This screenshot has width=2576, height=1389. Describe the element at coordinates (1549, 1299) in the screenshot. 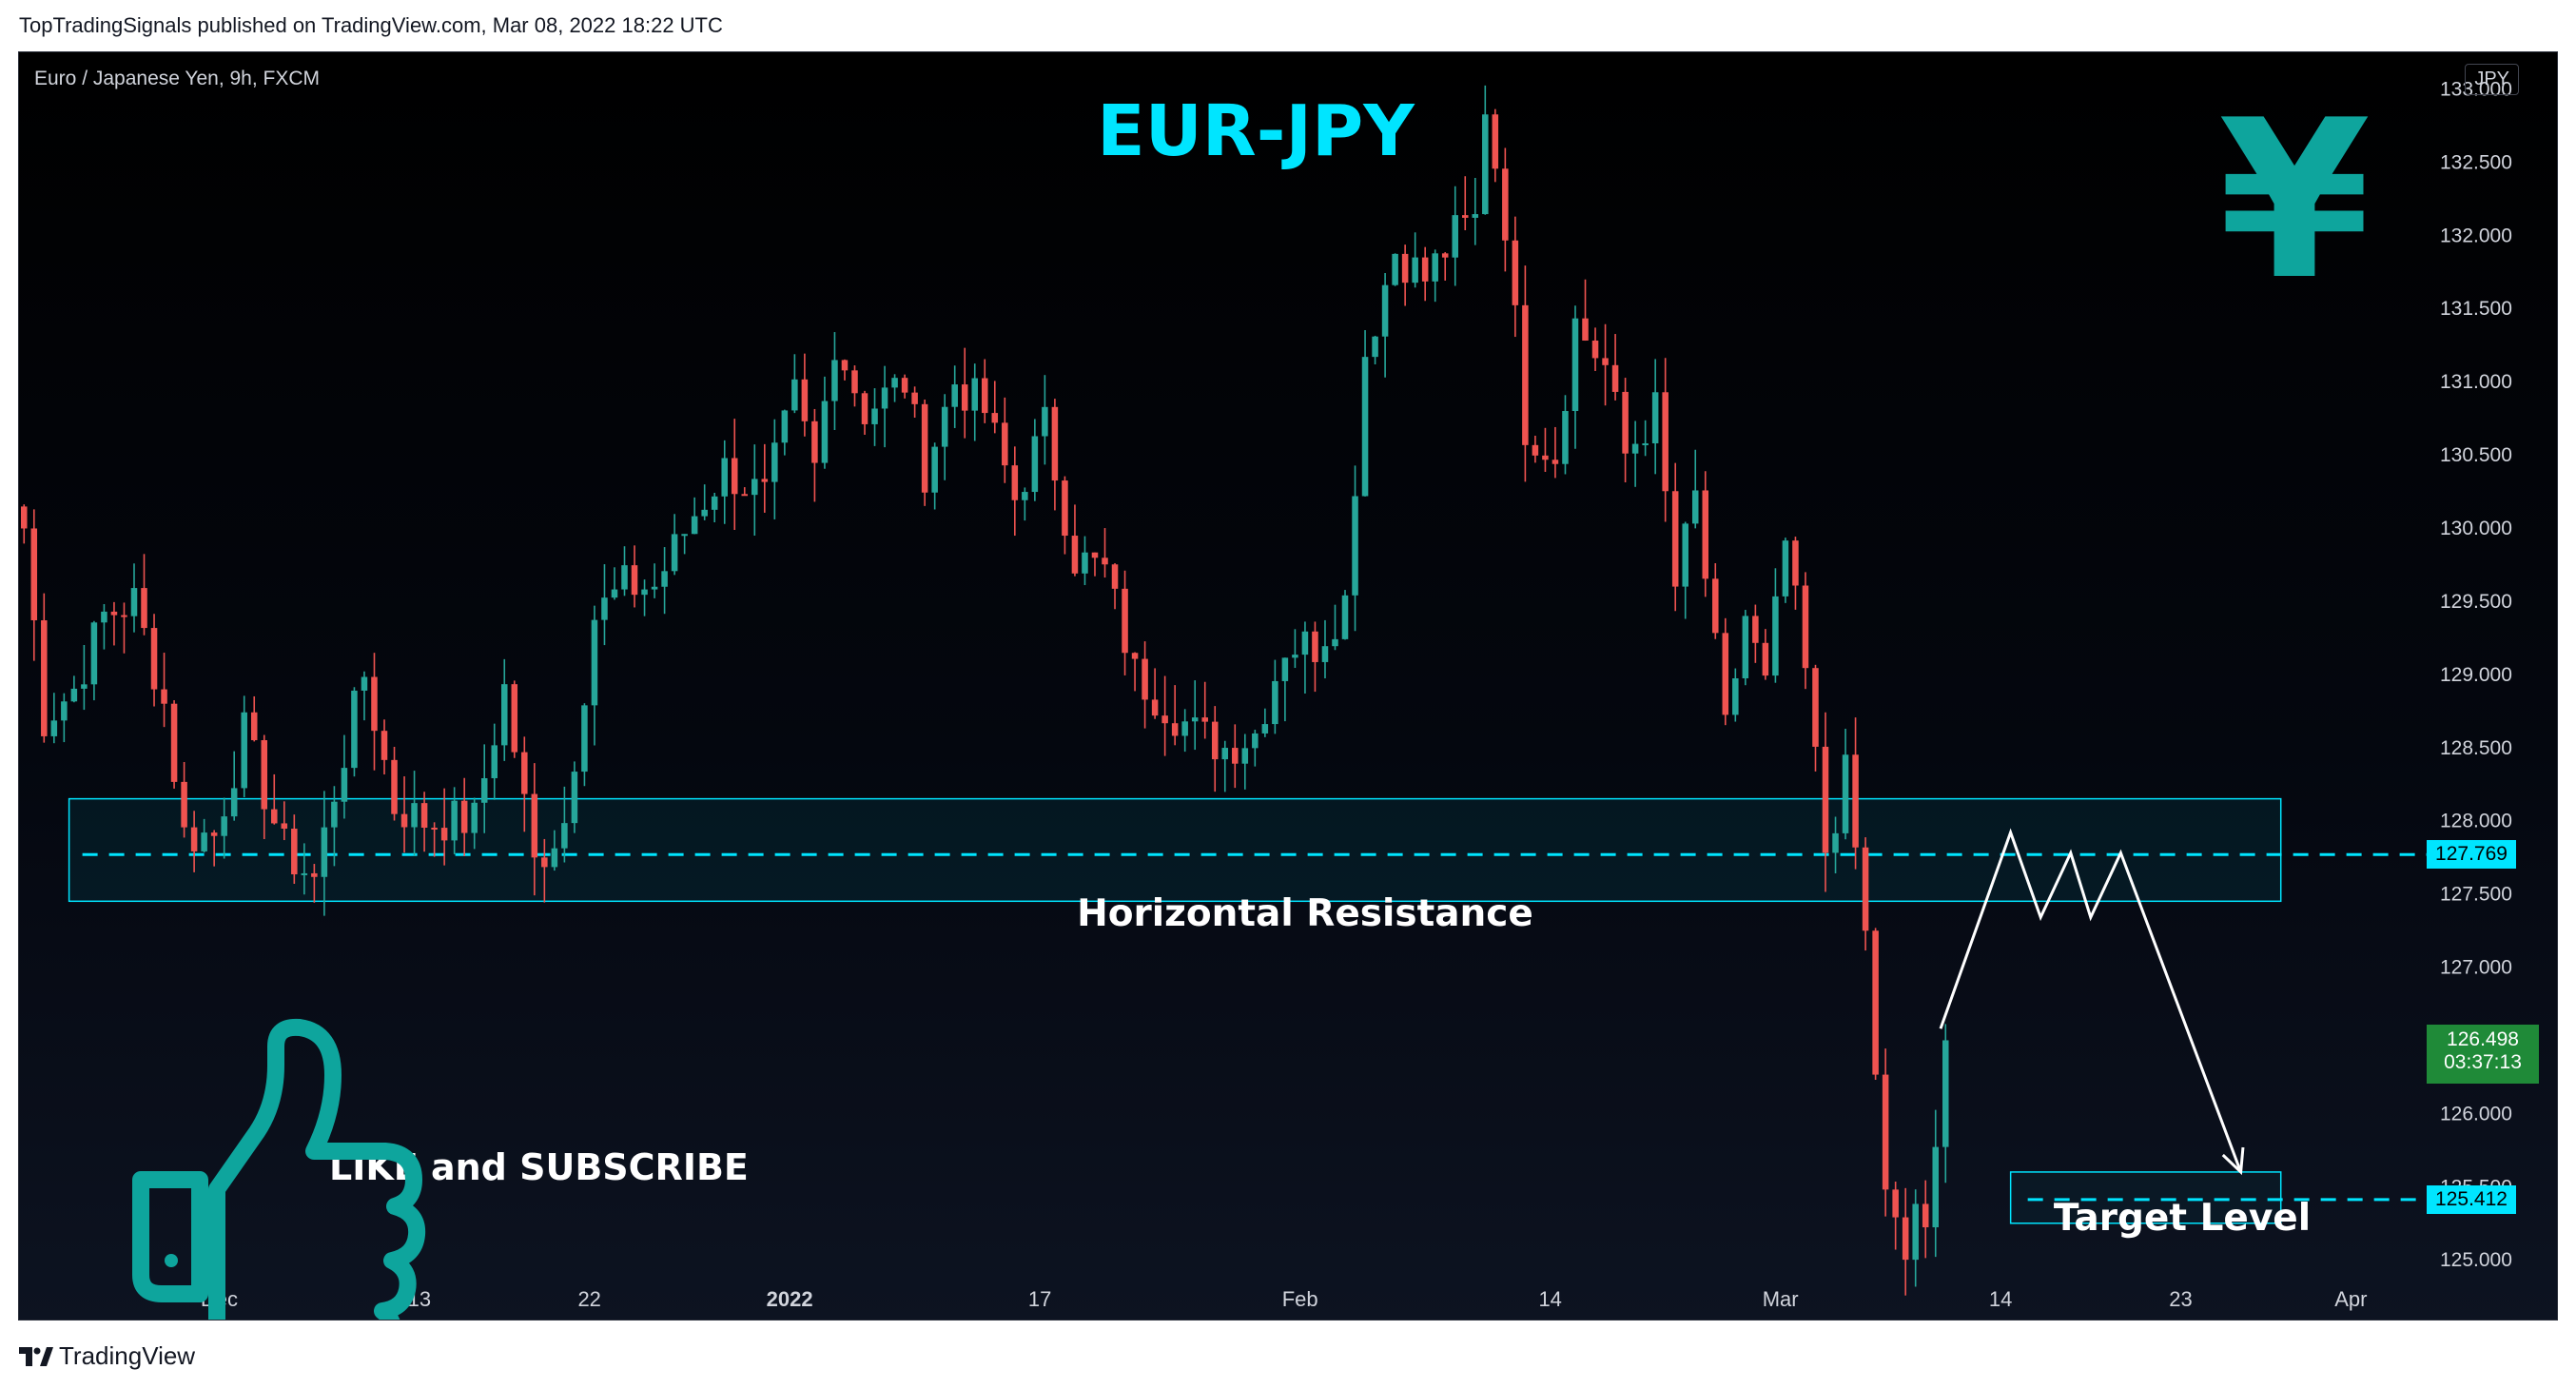

I see `x-tick-label: 14` at that location.